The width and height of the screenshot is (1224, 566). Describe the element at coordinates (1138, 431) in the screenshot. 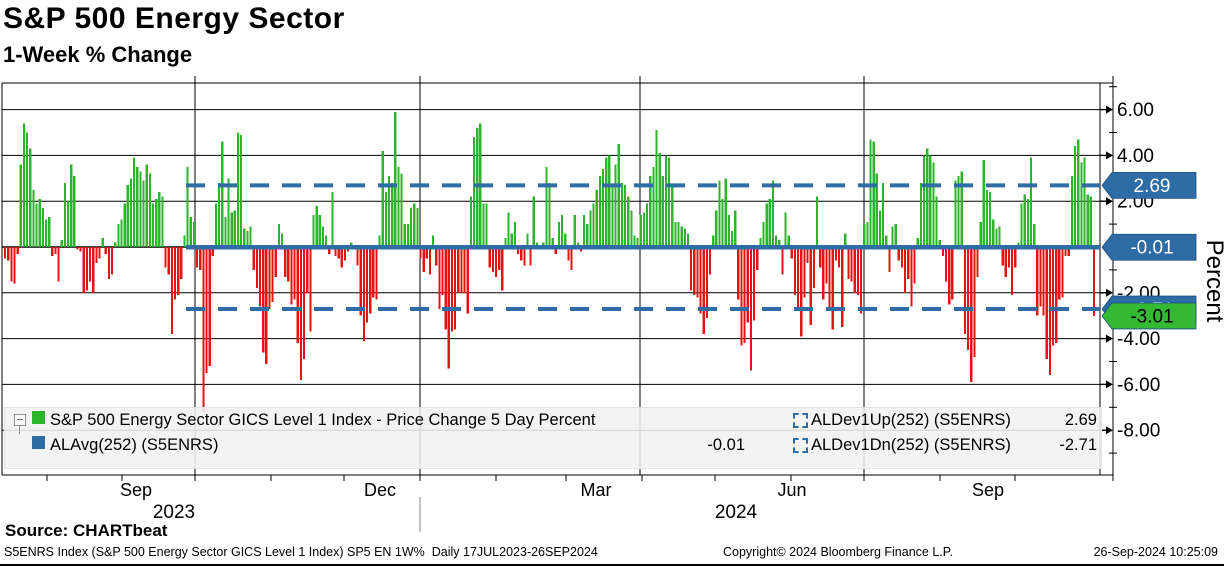

I see `y-tick-label: -8.00` at that location.